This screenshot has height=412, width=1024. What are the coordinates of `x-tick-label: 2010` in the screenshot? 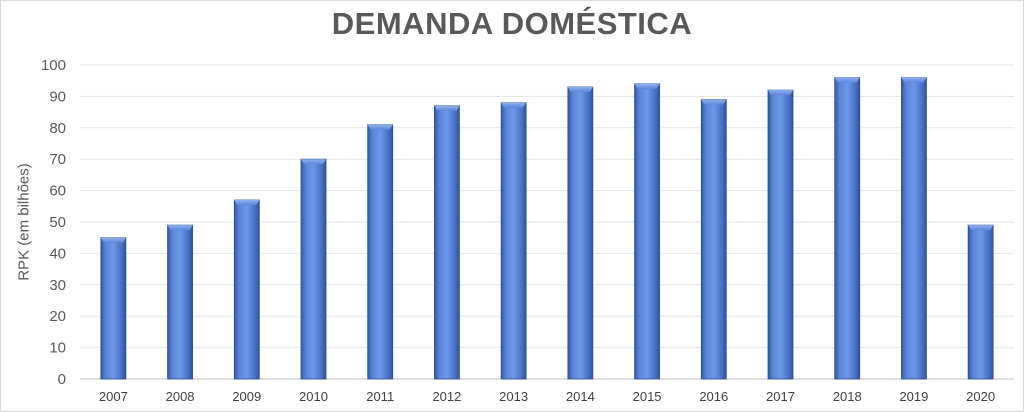 It's located at (313, 396).